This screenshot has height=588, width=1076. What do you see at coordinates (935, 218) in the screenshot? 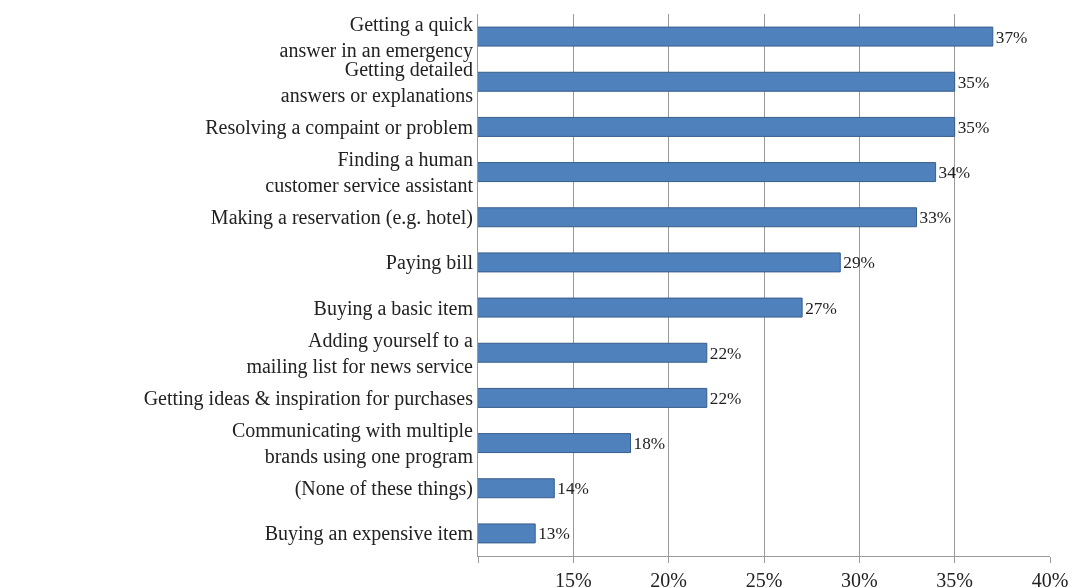
I see `data-label: 33%` at bounding box center [935, 218].